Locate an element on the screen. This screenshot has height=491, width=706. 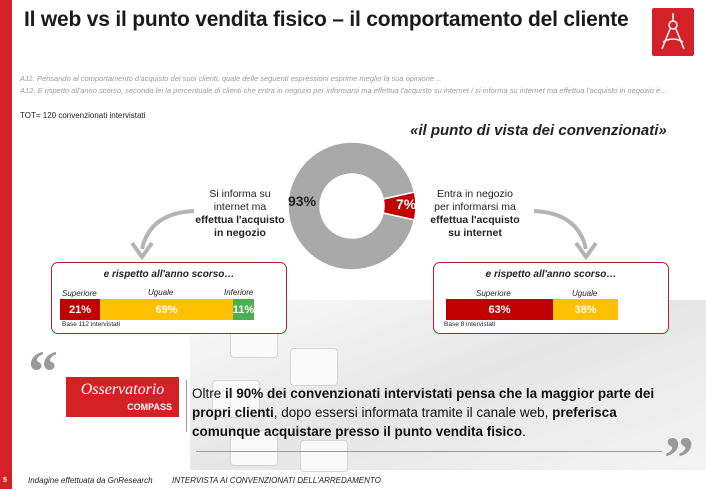
conclusion-part: Oltre is located at coordinates (209, 393).